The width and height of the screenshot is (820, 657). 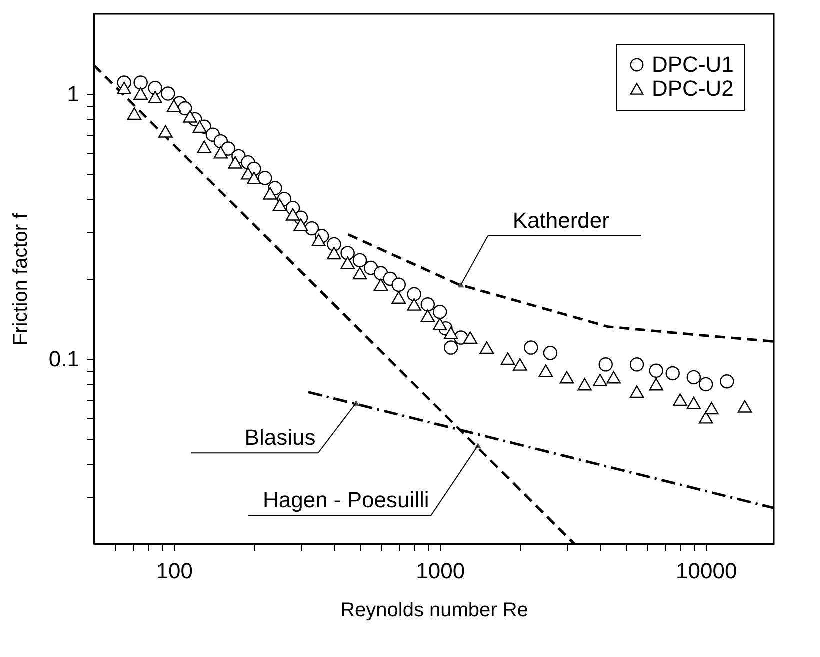 I want to click on annotation: Hagen - Poesuilli, so click(x=346, y=500).